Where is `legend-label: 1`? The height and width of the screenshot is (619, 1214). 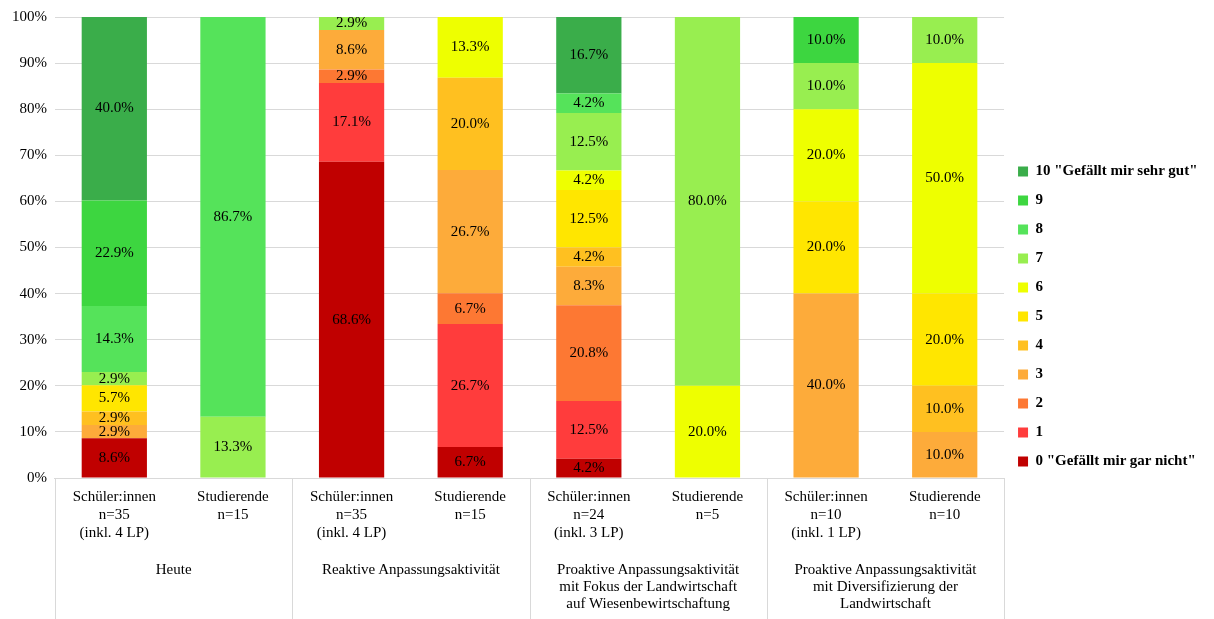 legend-label: 1 is located at coordinates (1039, 431).